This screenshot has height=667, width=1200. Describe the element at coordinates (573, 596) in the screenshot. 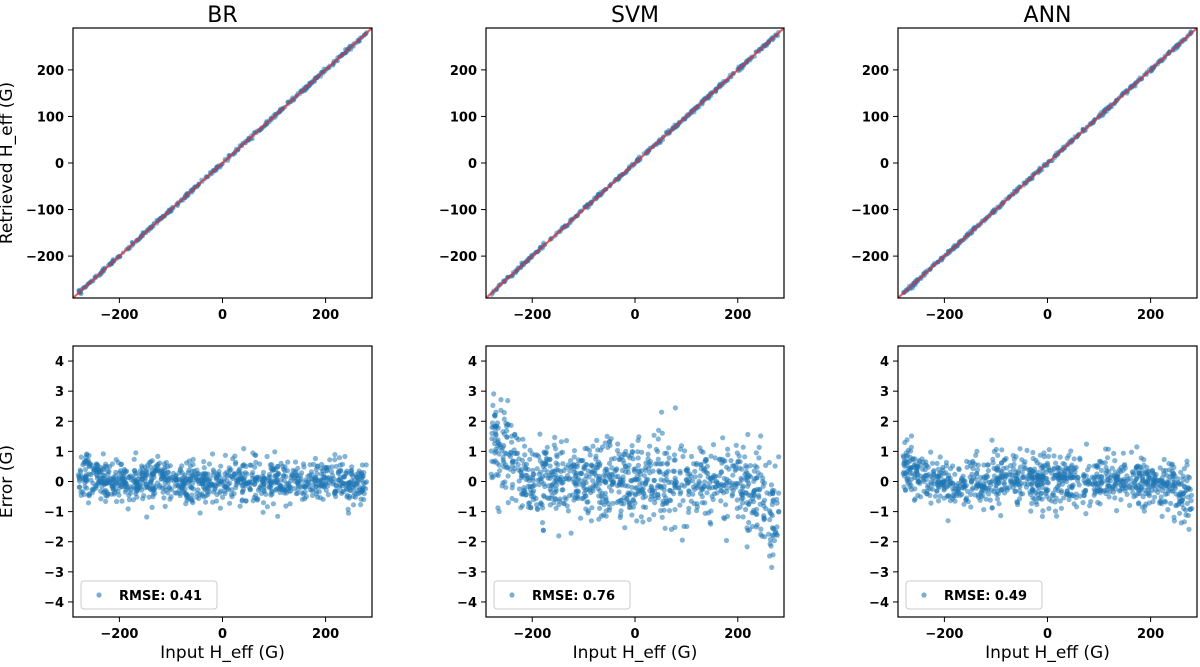

I see `legend-label: RMSE: 0.76` at that location.